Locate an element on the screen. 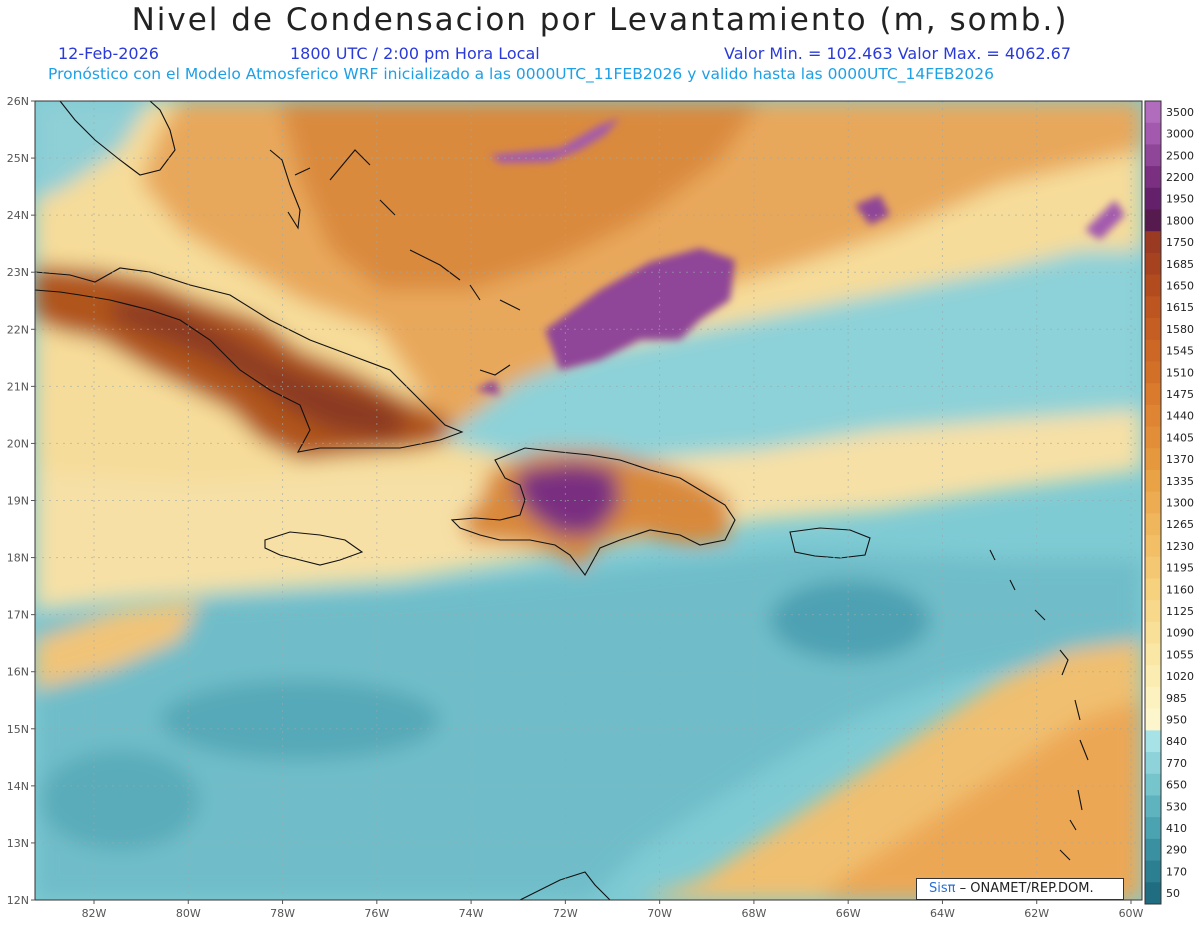 This screenshot has height=927, width=1200. lon-label: 72W is located at coordinates (565, 913).